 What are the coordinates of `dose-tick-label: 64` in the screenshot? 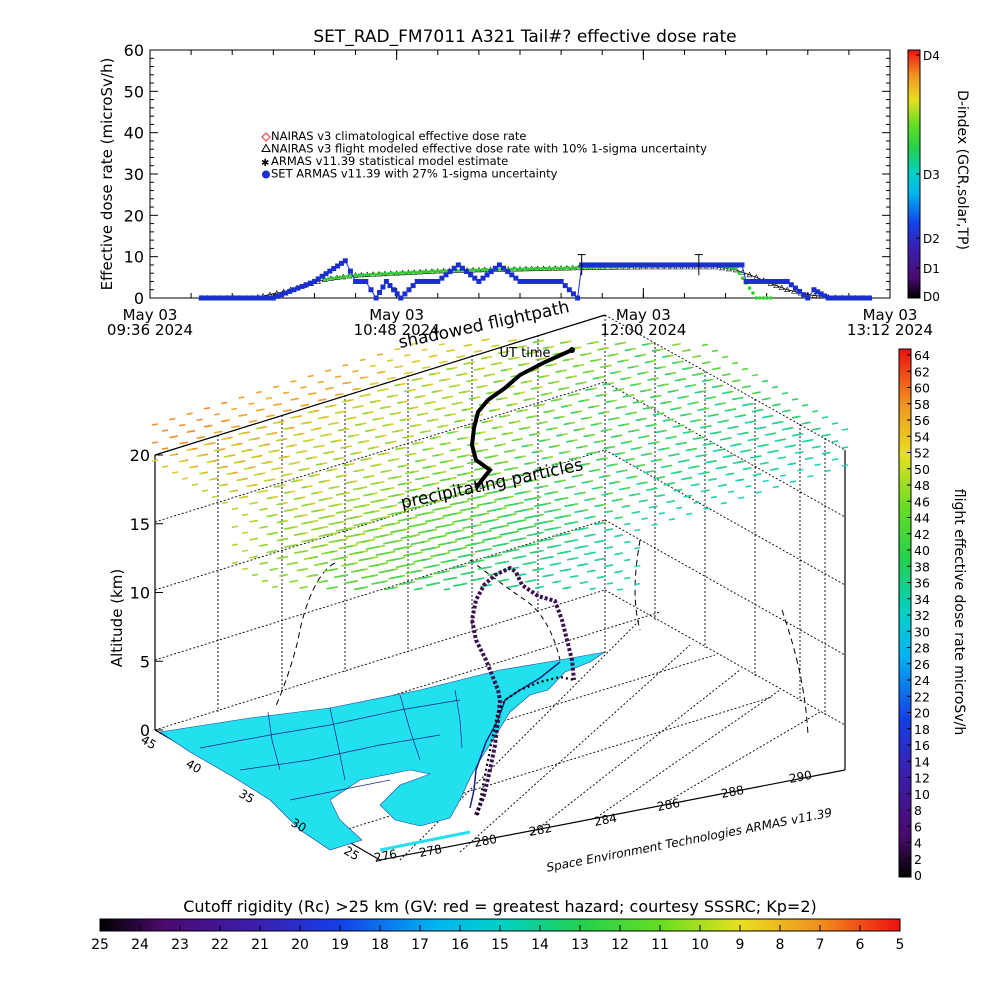 It's located at (922, 355).